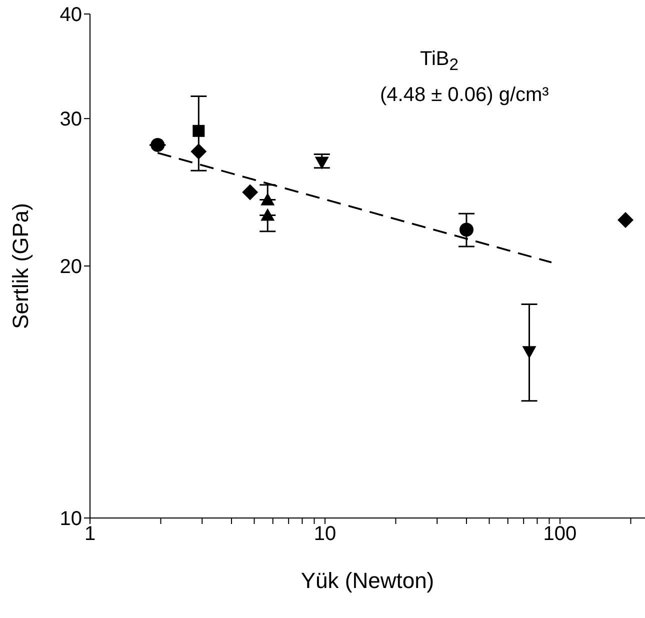 The image size is (645, 618). What do you see at coordinates (325, 534) in the screenshot?
I see `x-tick-label: 10` at bounding box center [325, 534].